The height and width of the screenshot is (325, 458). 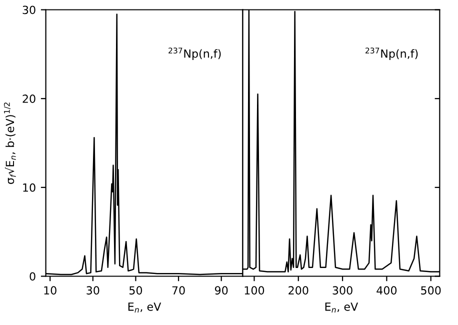 What do you see at coordinates (29, 187) in the screenshot?
I see `y-tick-label: 10` at bounding box center [29, 187].